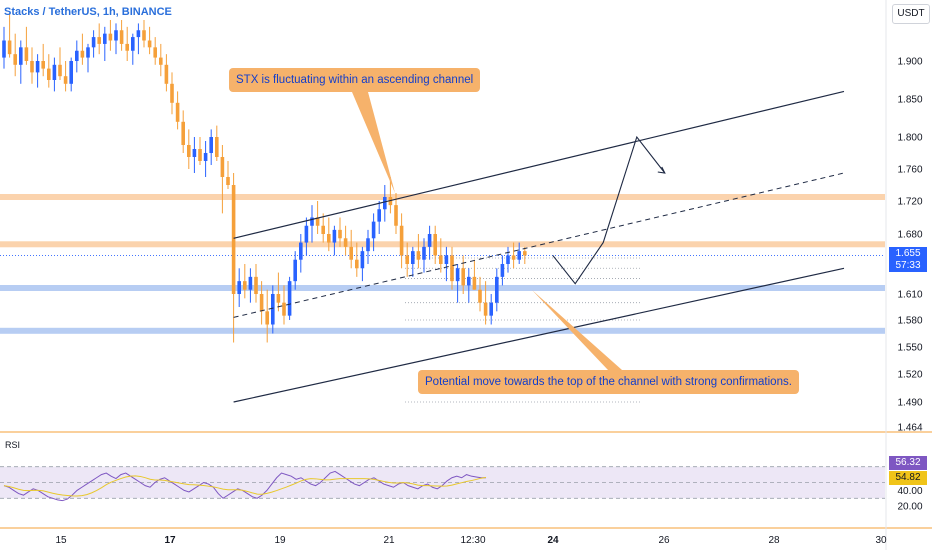 This screenshot has width=932, height=550. What do you see at coordinates (909, 507) in the screenshot?
I see `rsi-tick-label: 20.00` at bounding box center [909, 507].